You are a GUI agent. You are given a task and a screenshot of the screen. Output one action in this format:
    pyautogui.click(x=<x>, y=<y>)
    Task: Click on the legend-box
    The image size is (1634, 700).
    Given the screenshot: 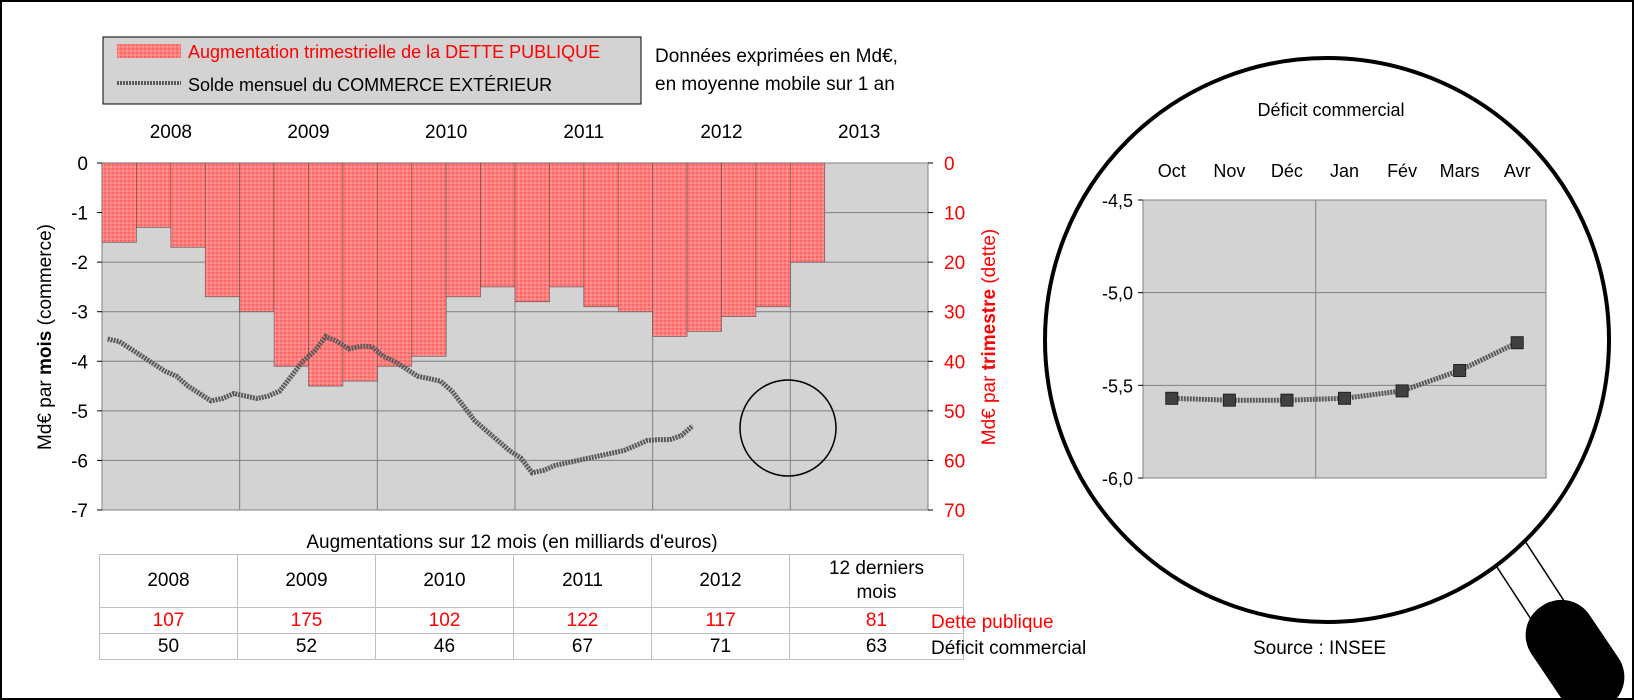 What is the action you would take?
    pyautogui.click(x=372, y=70)
    